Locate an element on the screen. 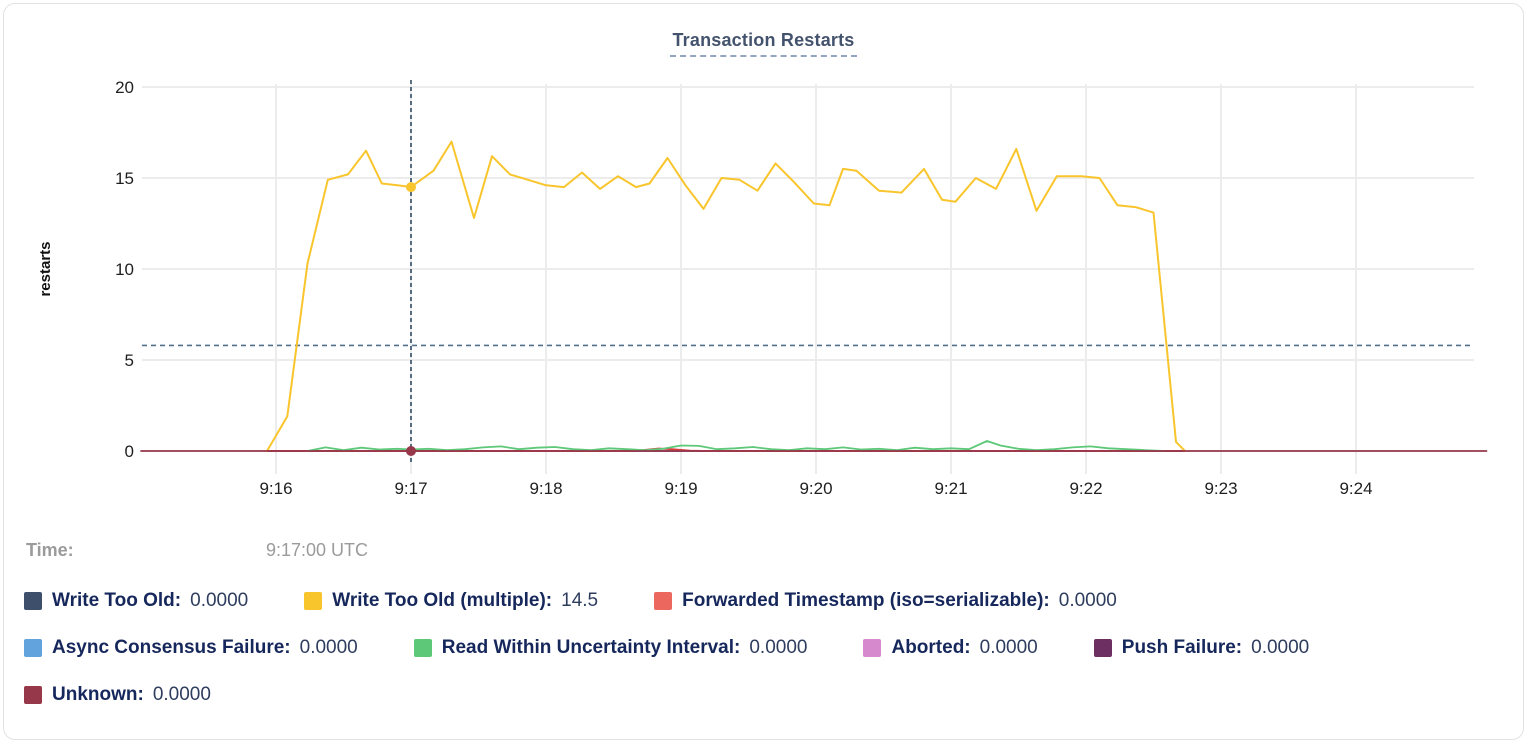  y-tick-label: 10 is located at coordinates (124, 269).